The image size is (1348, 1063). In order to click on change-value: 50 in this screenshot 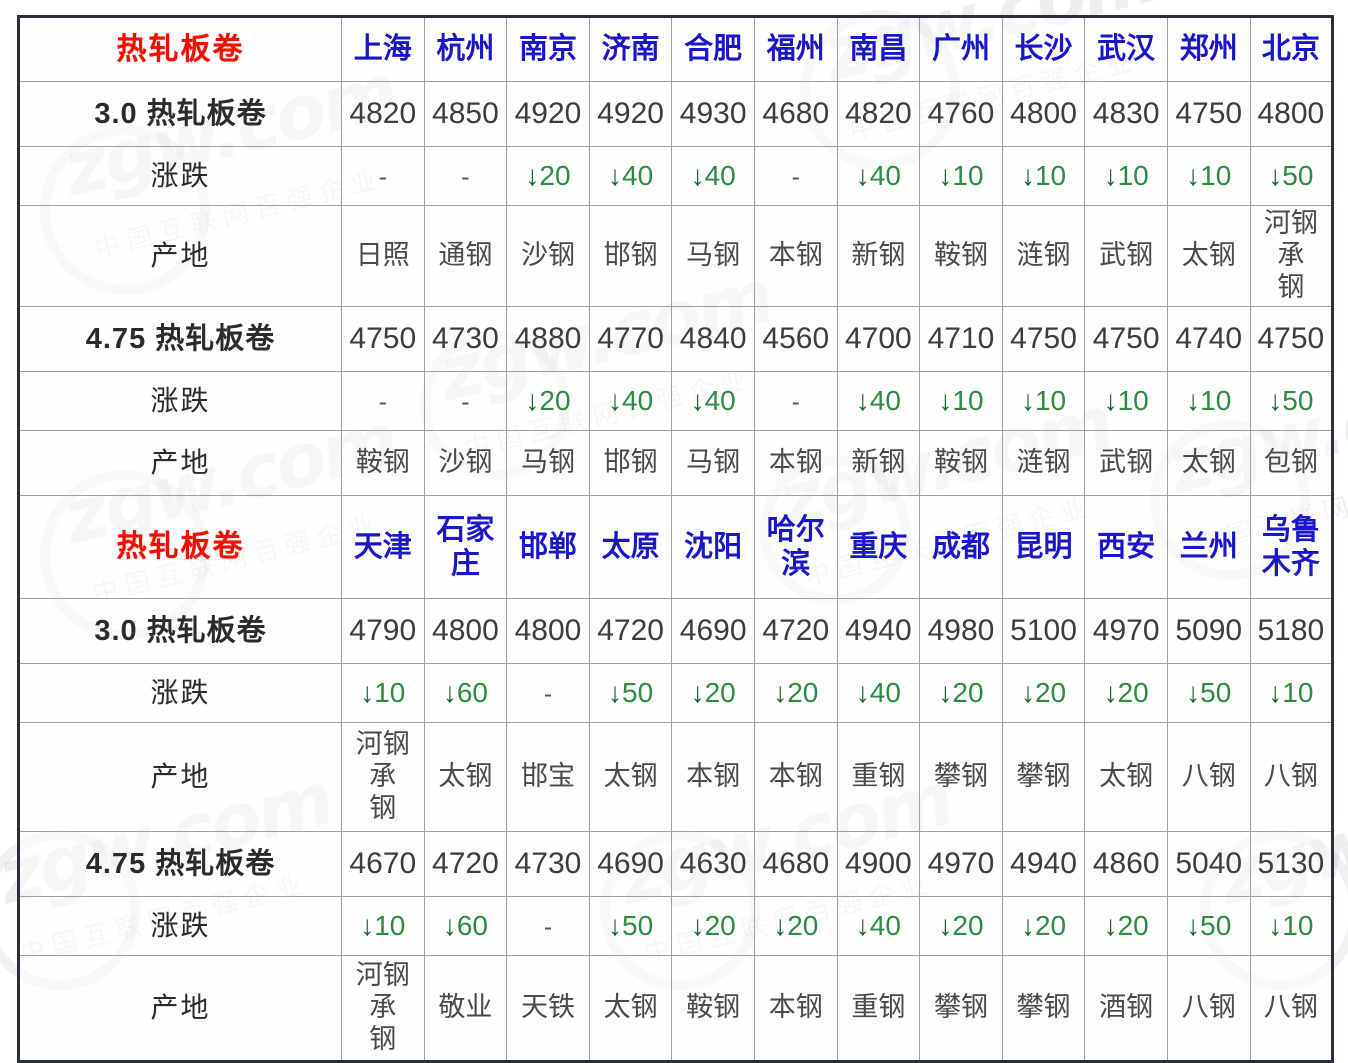, I will do `click(638, 693)`.